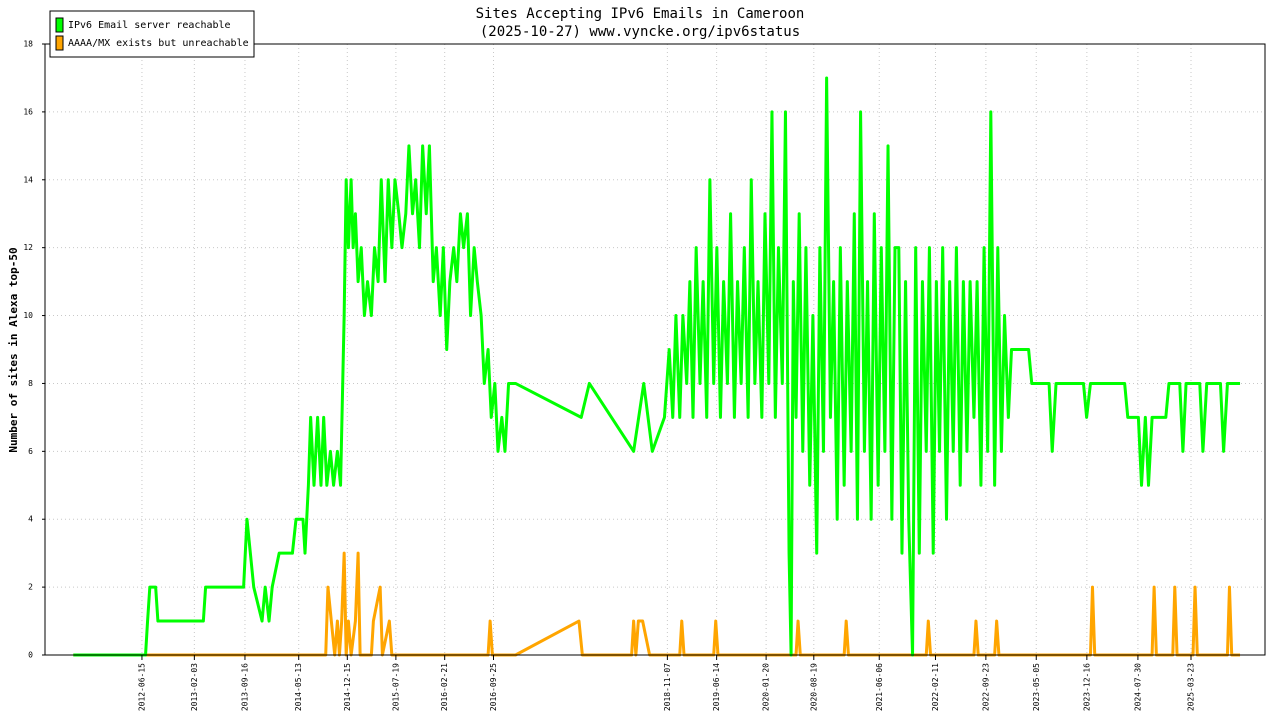  I want to click on x-tick-label: 2025-03-23, so click(1190, 687).